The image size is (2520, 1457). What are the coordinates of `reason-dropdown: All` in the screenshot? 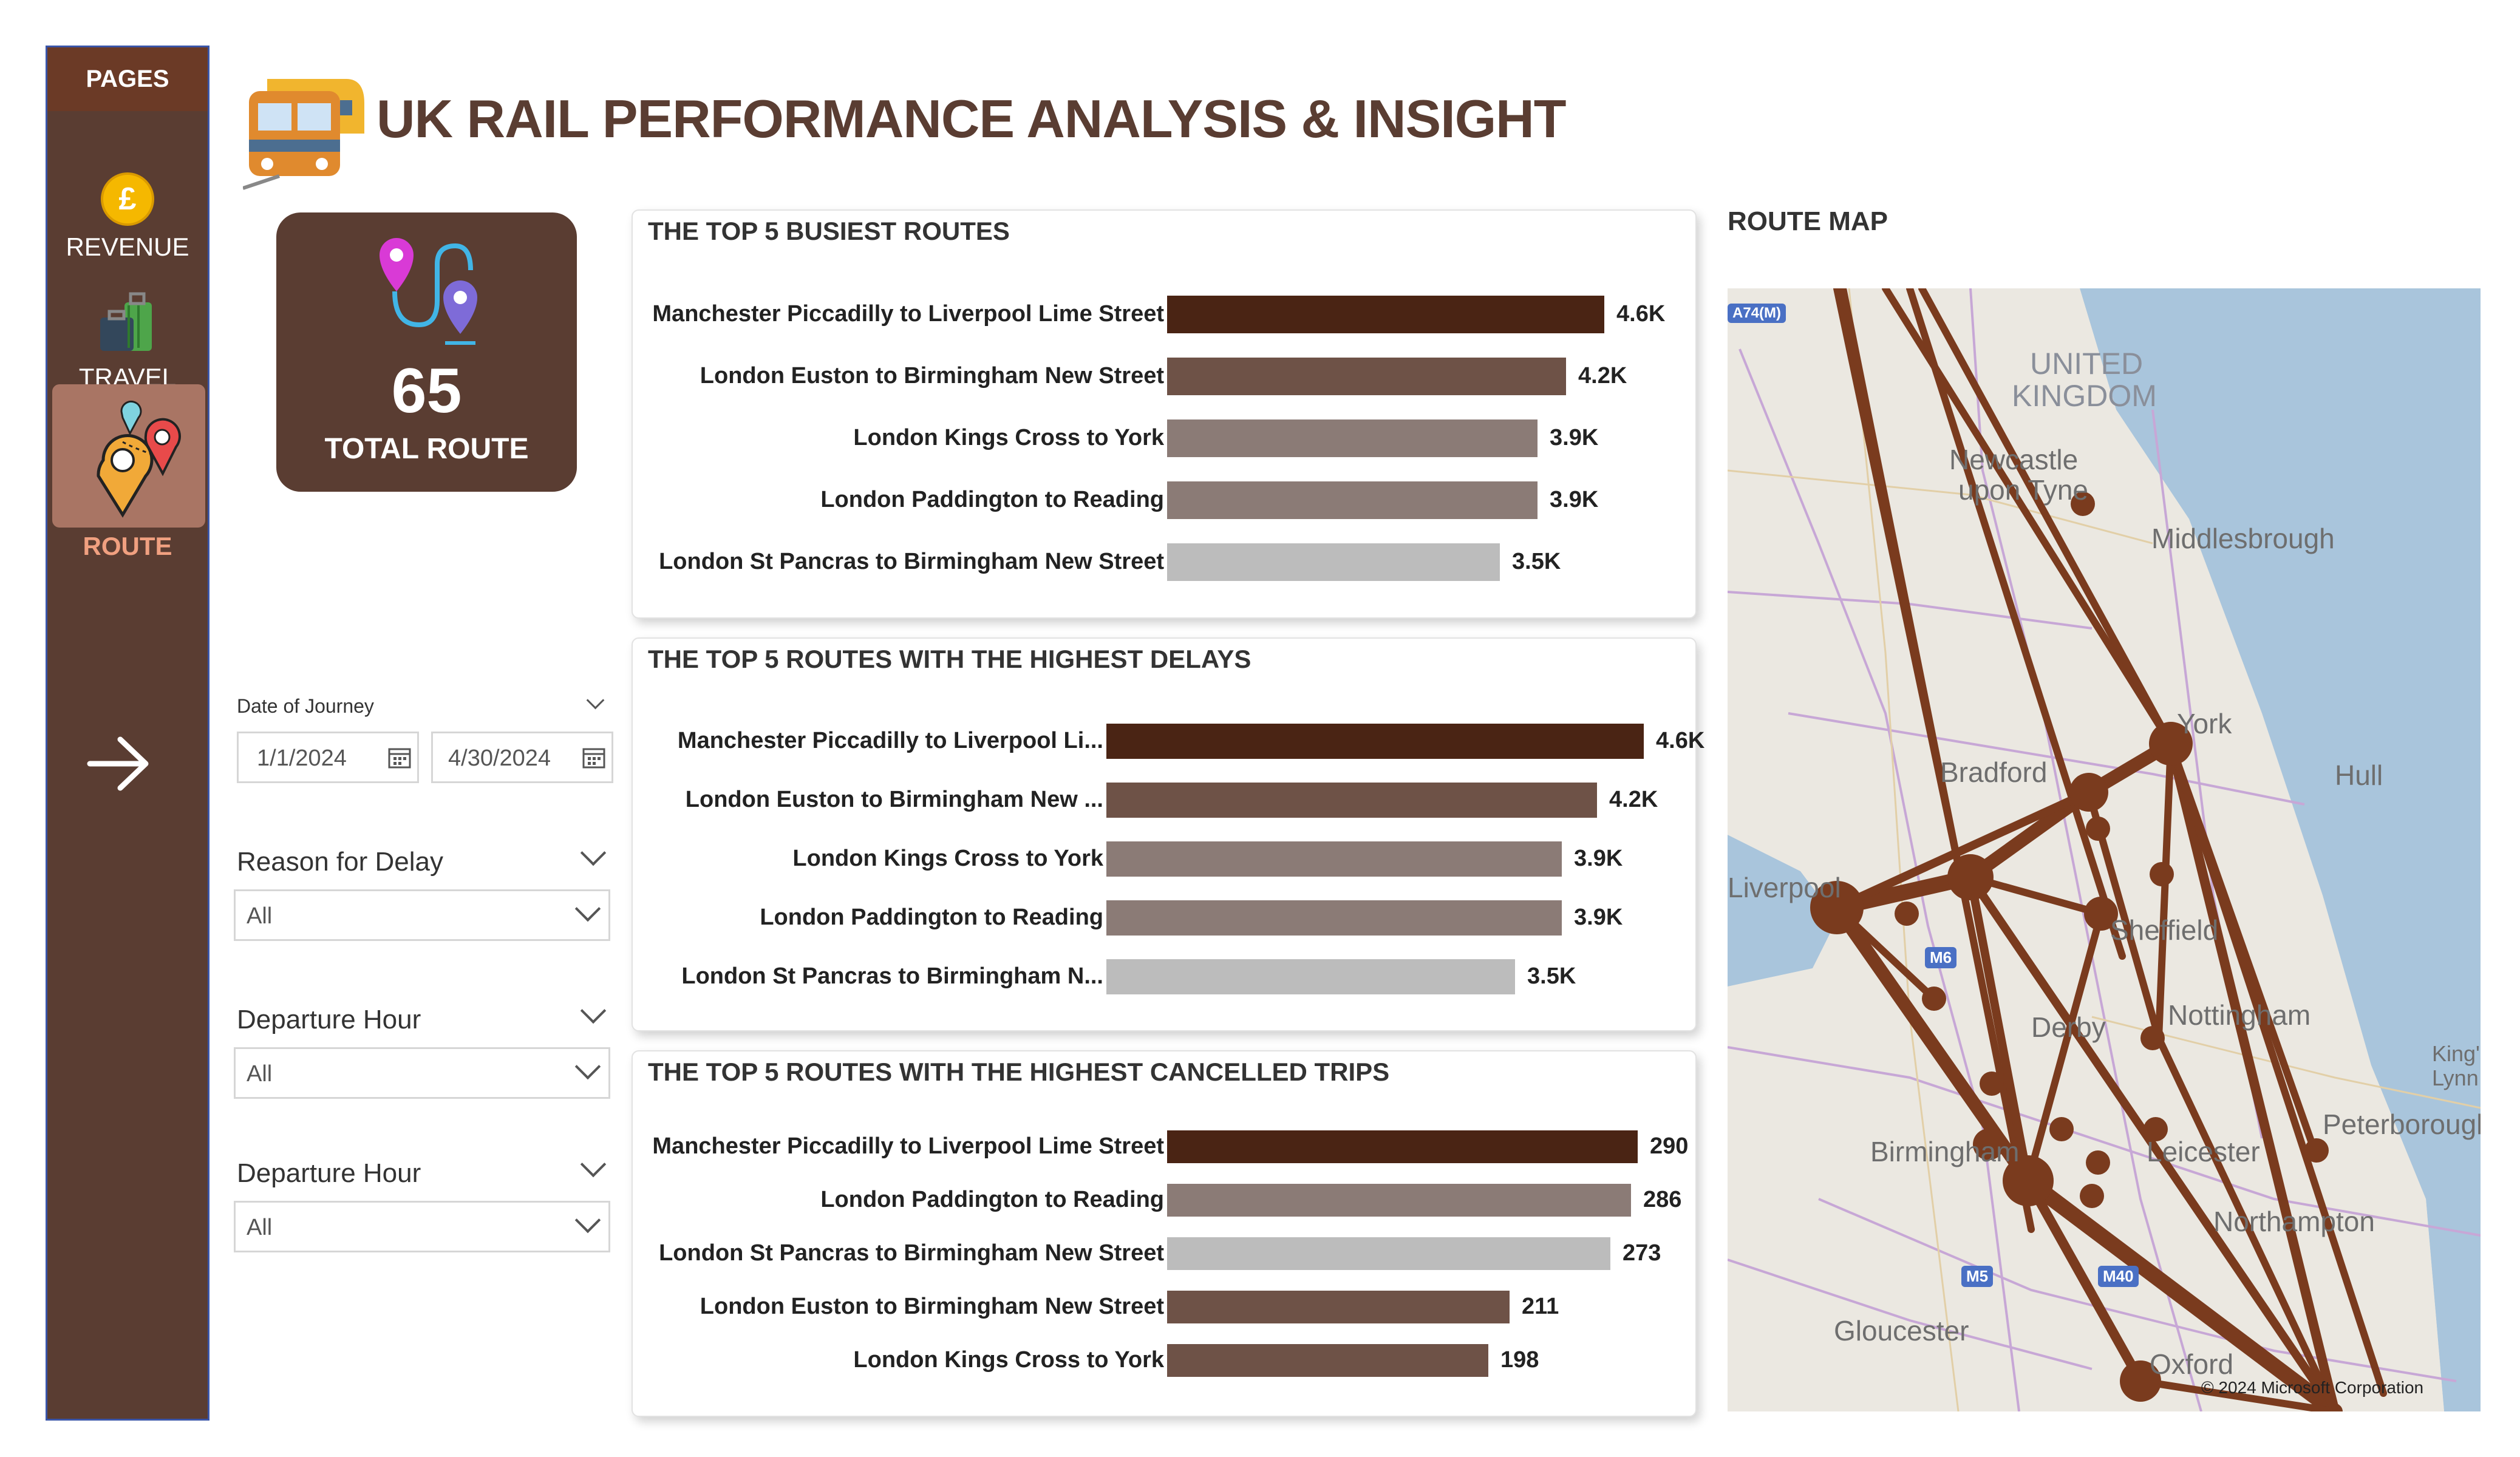 It's located at (422, 915).